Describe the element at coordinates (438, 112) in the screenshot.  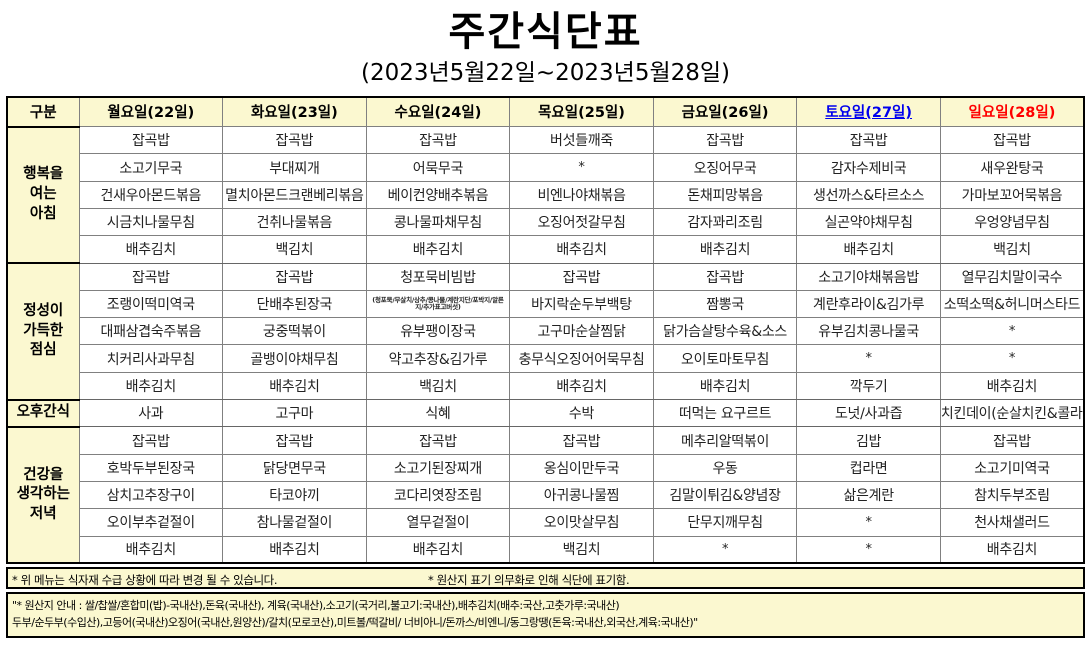
I see `col-header-wednesday: 수요일(24일)` at that location.